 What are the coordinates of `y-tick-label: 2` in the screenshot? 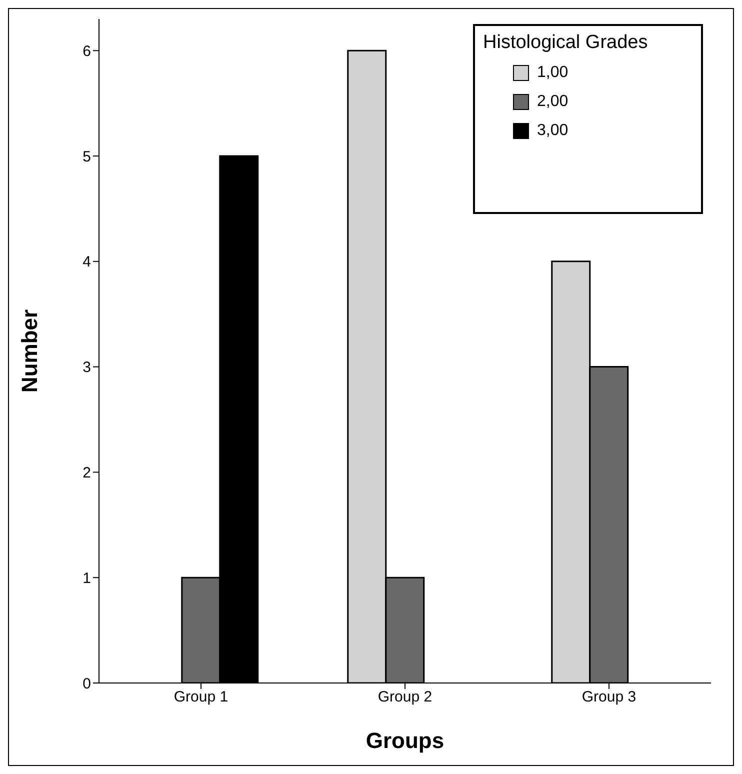 It's located at (86, 473).